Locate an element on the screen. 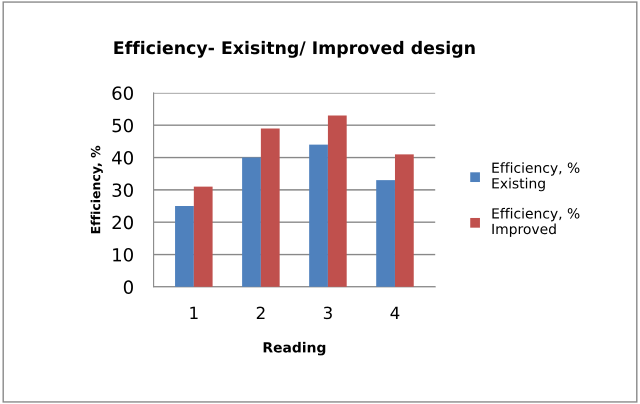 Image resolution: width=640 pixels, height=404 pixels. y-tick-label: 60 is located at coordinates (122, 93).